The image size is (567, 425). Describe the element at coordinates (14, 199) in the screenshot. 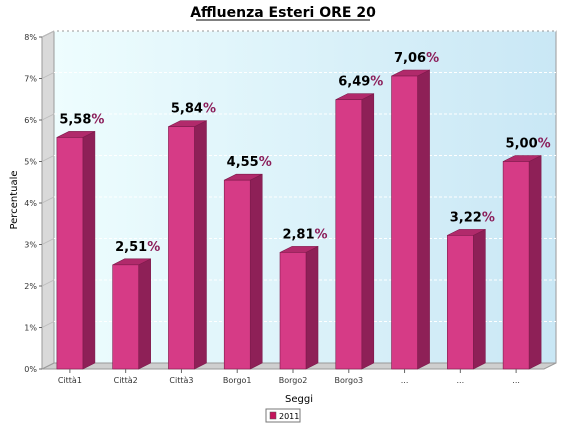

I see `y-axis-title: Percentuale` at that location.